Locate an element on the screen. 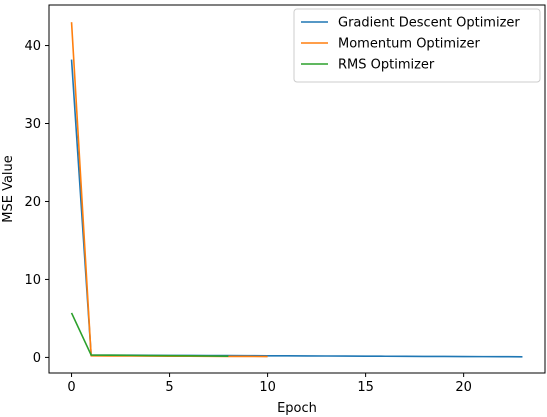  y-axis-label: MSE Value is located at coordinates (8, 189).